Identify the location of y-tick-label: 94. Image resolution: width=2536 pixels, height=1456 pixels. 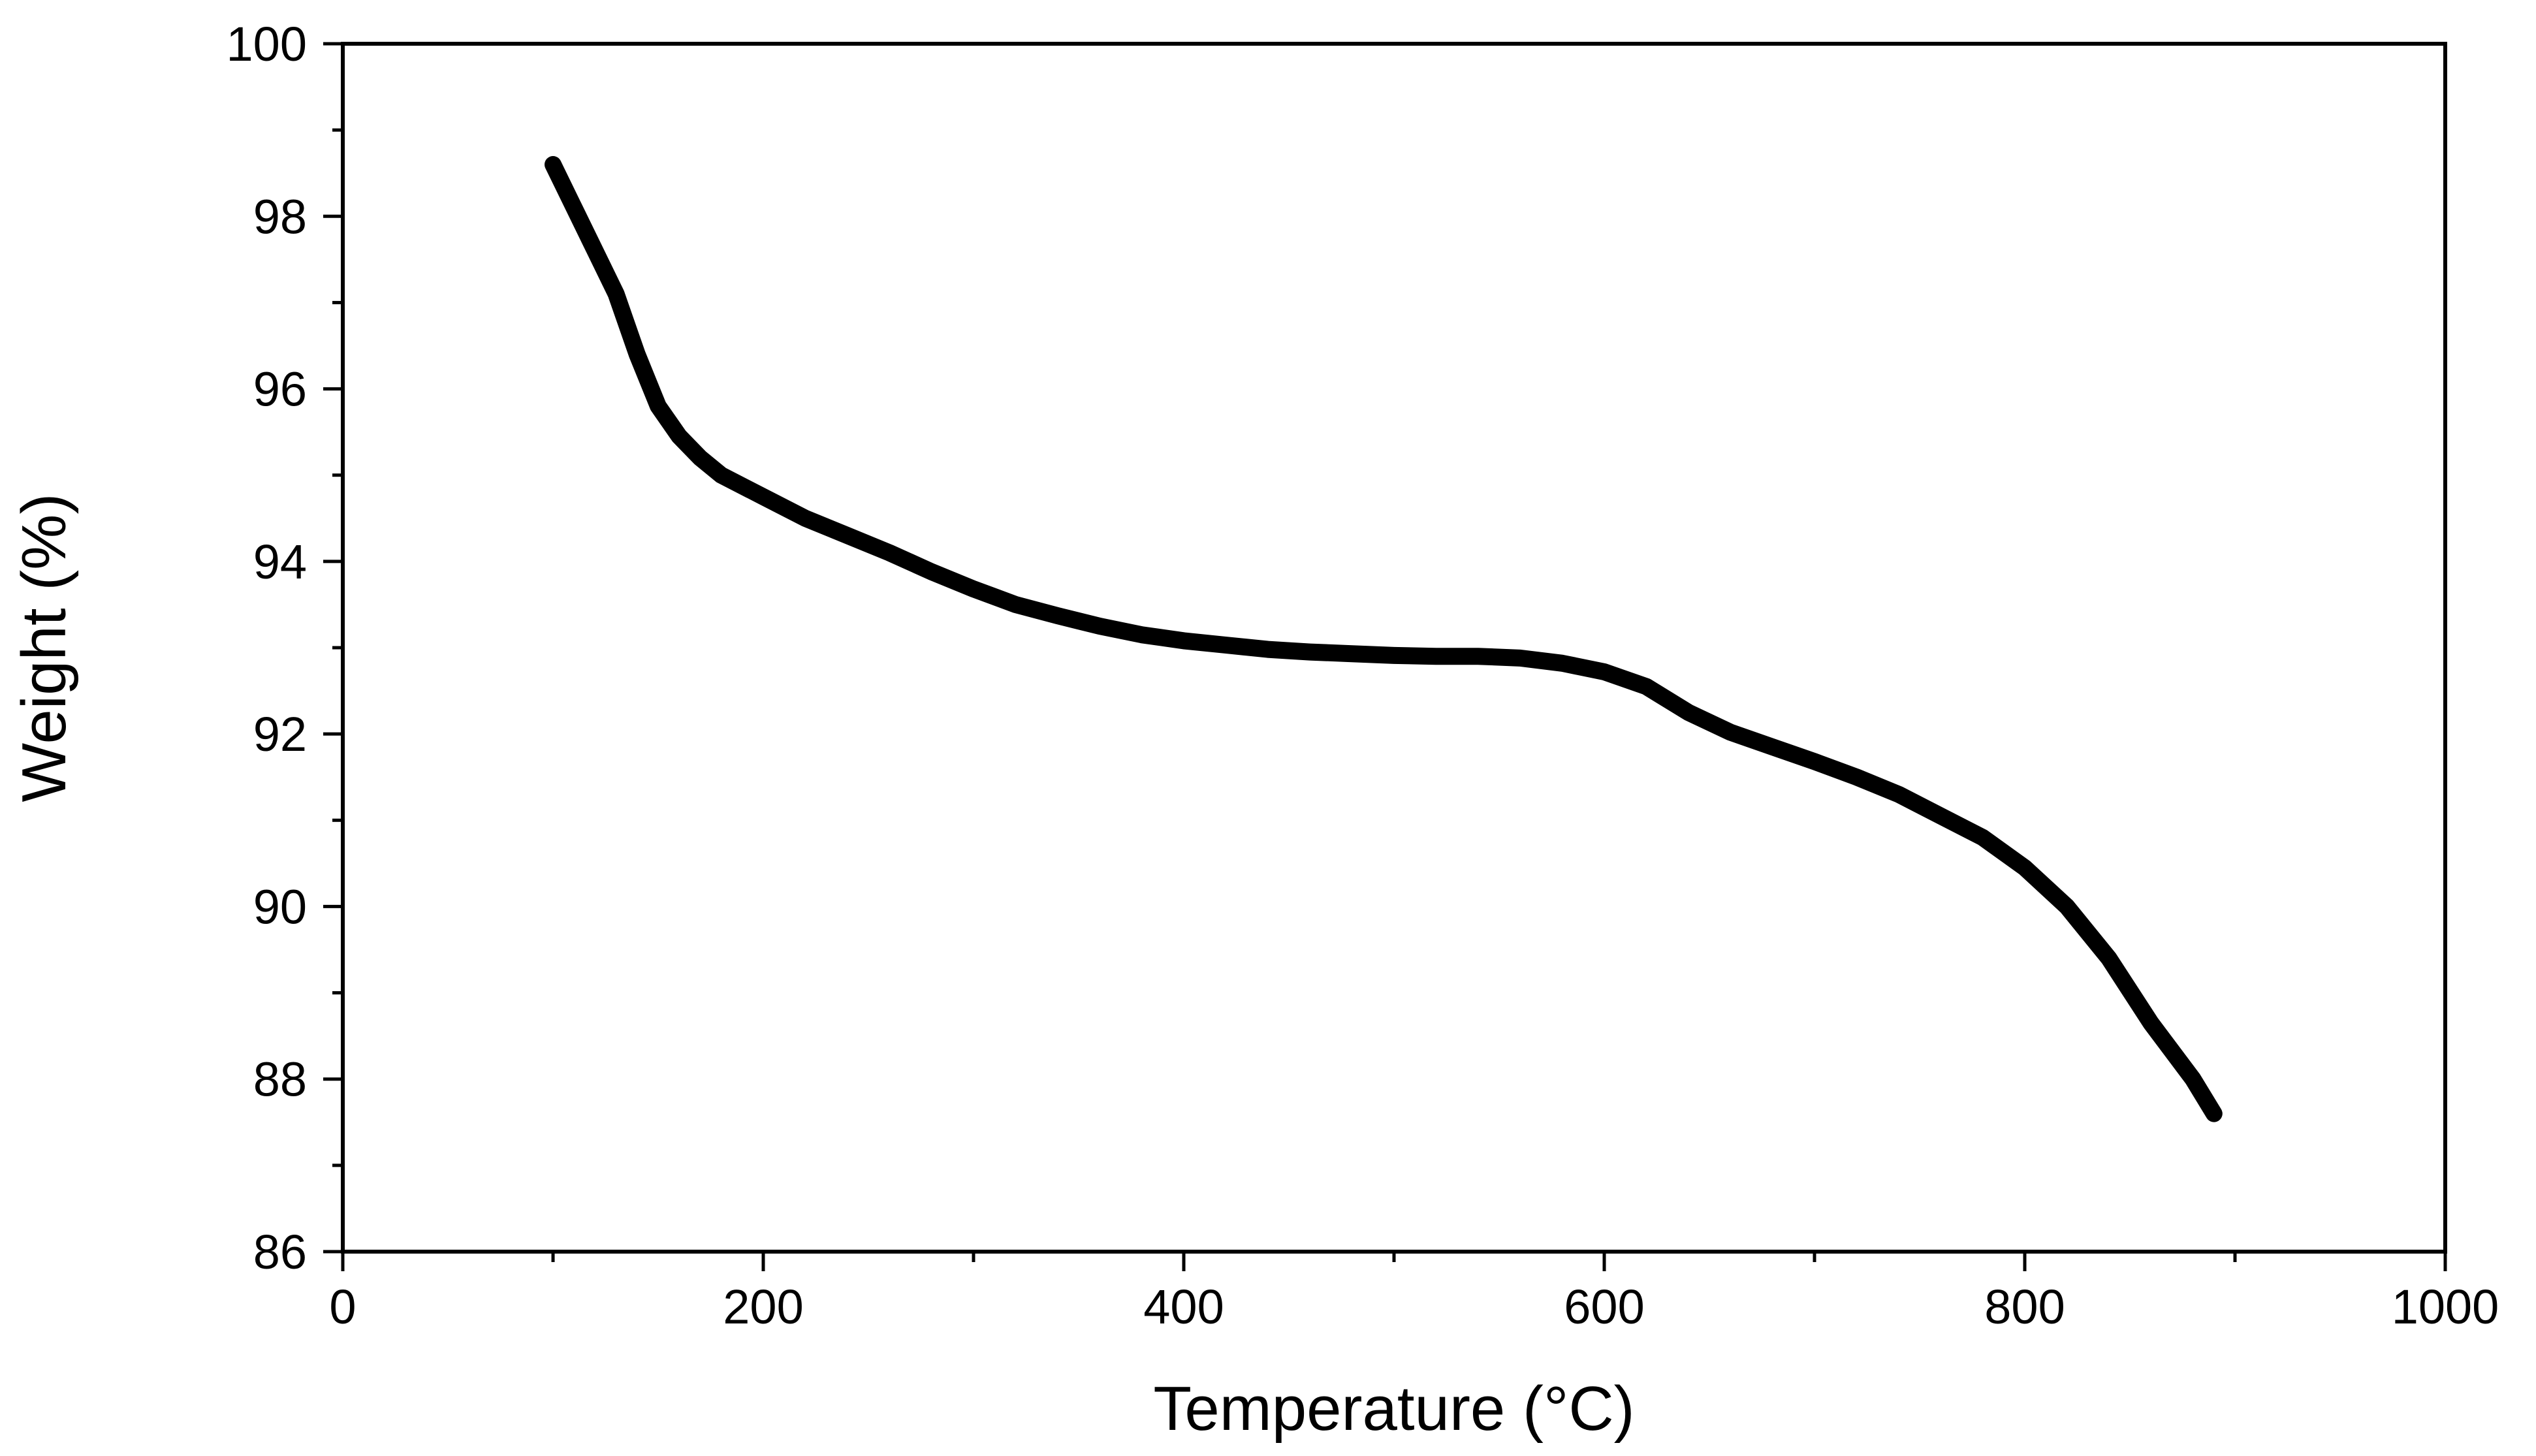
(280, 562).